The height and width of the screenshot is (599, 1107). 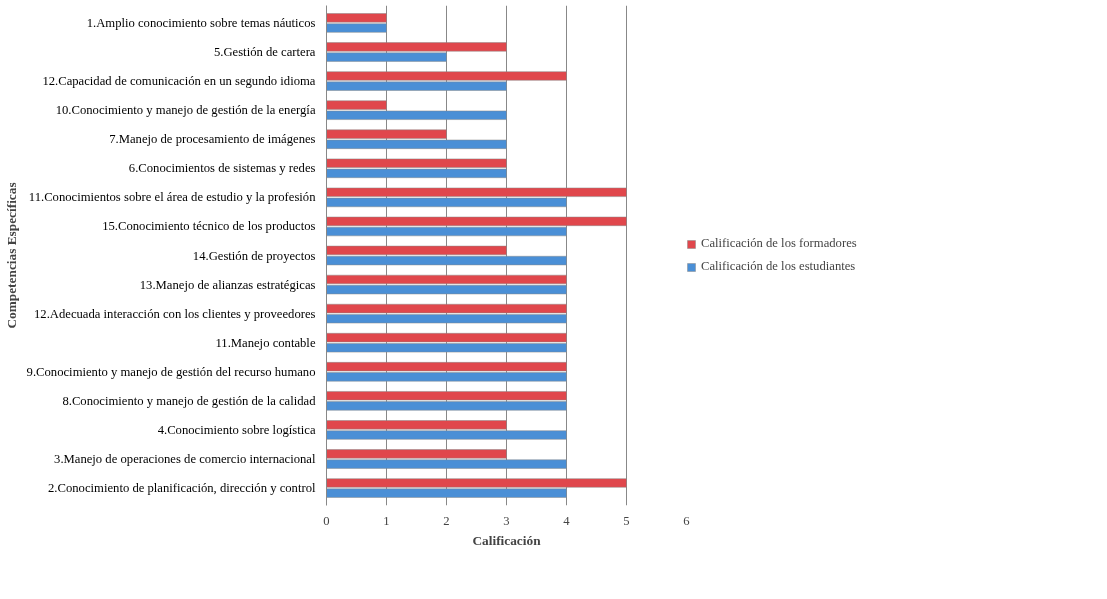 I want to click on y-tick-label: 5.Gestión de cartera, so click(x=264, y=52).